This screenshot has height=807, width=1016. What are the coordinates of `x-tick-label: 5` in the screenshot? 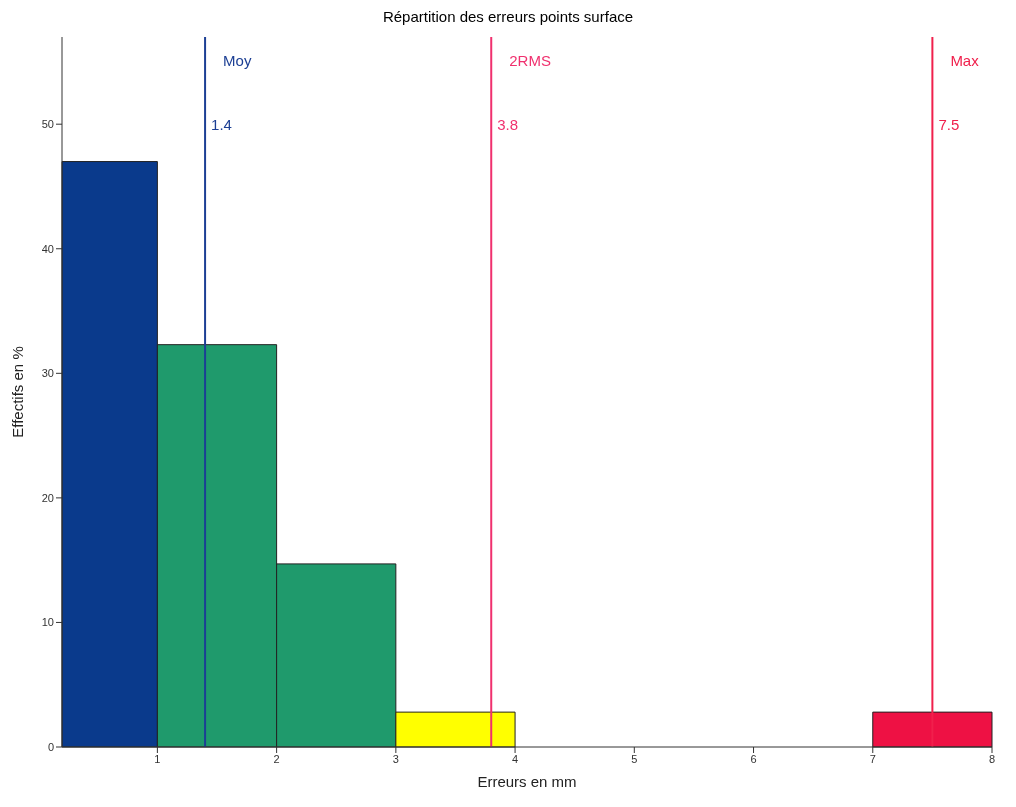 It's located at (634, 758).